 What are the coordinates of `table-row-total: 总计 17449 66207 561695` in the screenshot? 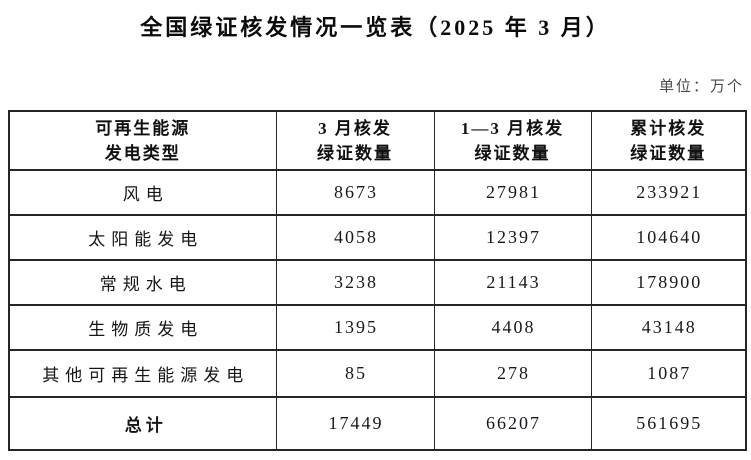 It's located at (377, 423).